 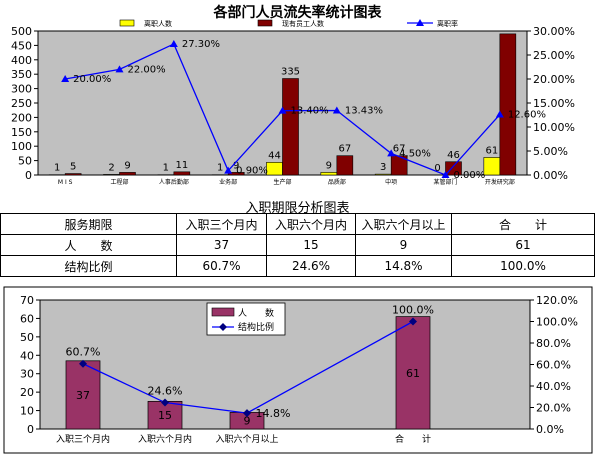 What do you see at coordinates (311, 224) in the screenshot?
I see `table-cell: 入职六个月内` at bounding box center [311, 224].